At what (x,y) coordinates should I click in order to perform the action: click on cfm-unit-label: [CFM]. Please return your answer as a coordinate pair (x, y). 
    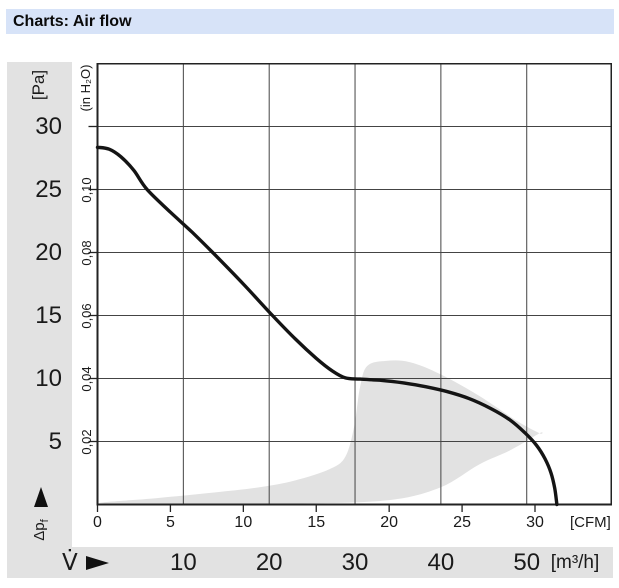
    Looking at the image, I should click on (590, 522).